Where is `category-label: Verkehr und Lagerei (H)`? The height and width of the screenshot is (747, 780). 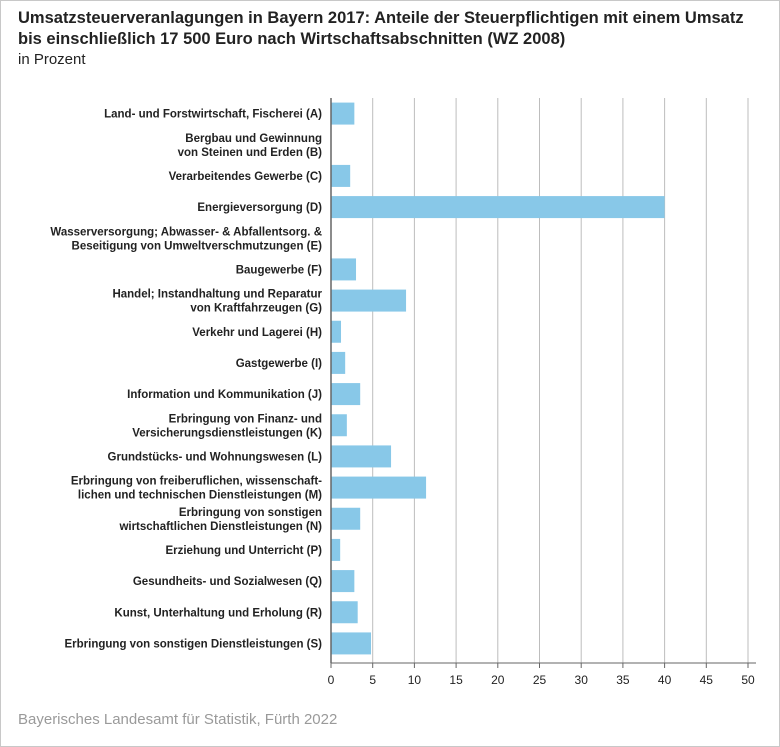 category-label: Verkehr und Lagerei (H) is located at coordinates (257, 333).